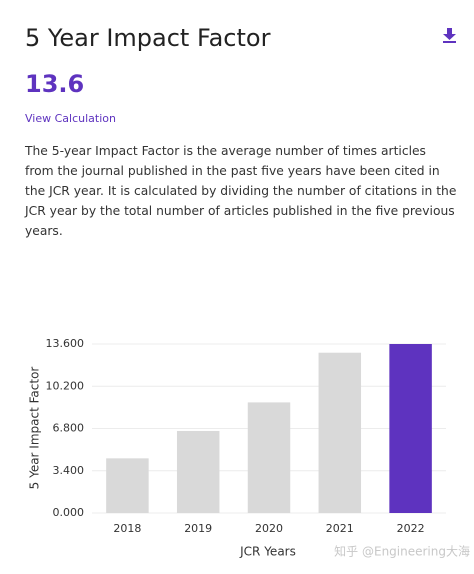  Describe the element at coordinates (35, 428) in the screenshot. I see `y-axis-label: 5 Year Impact Factor` at that location.